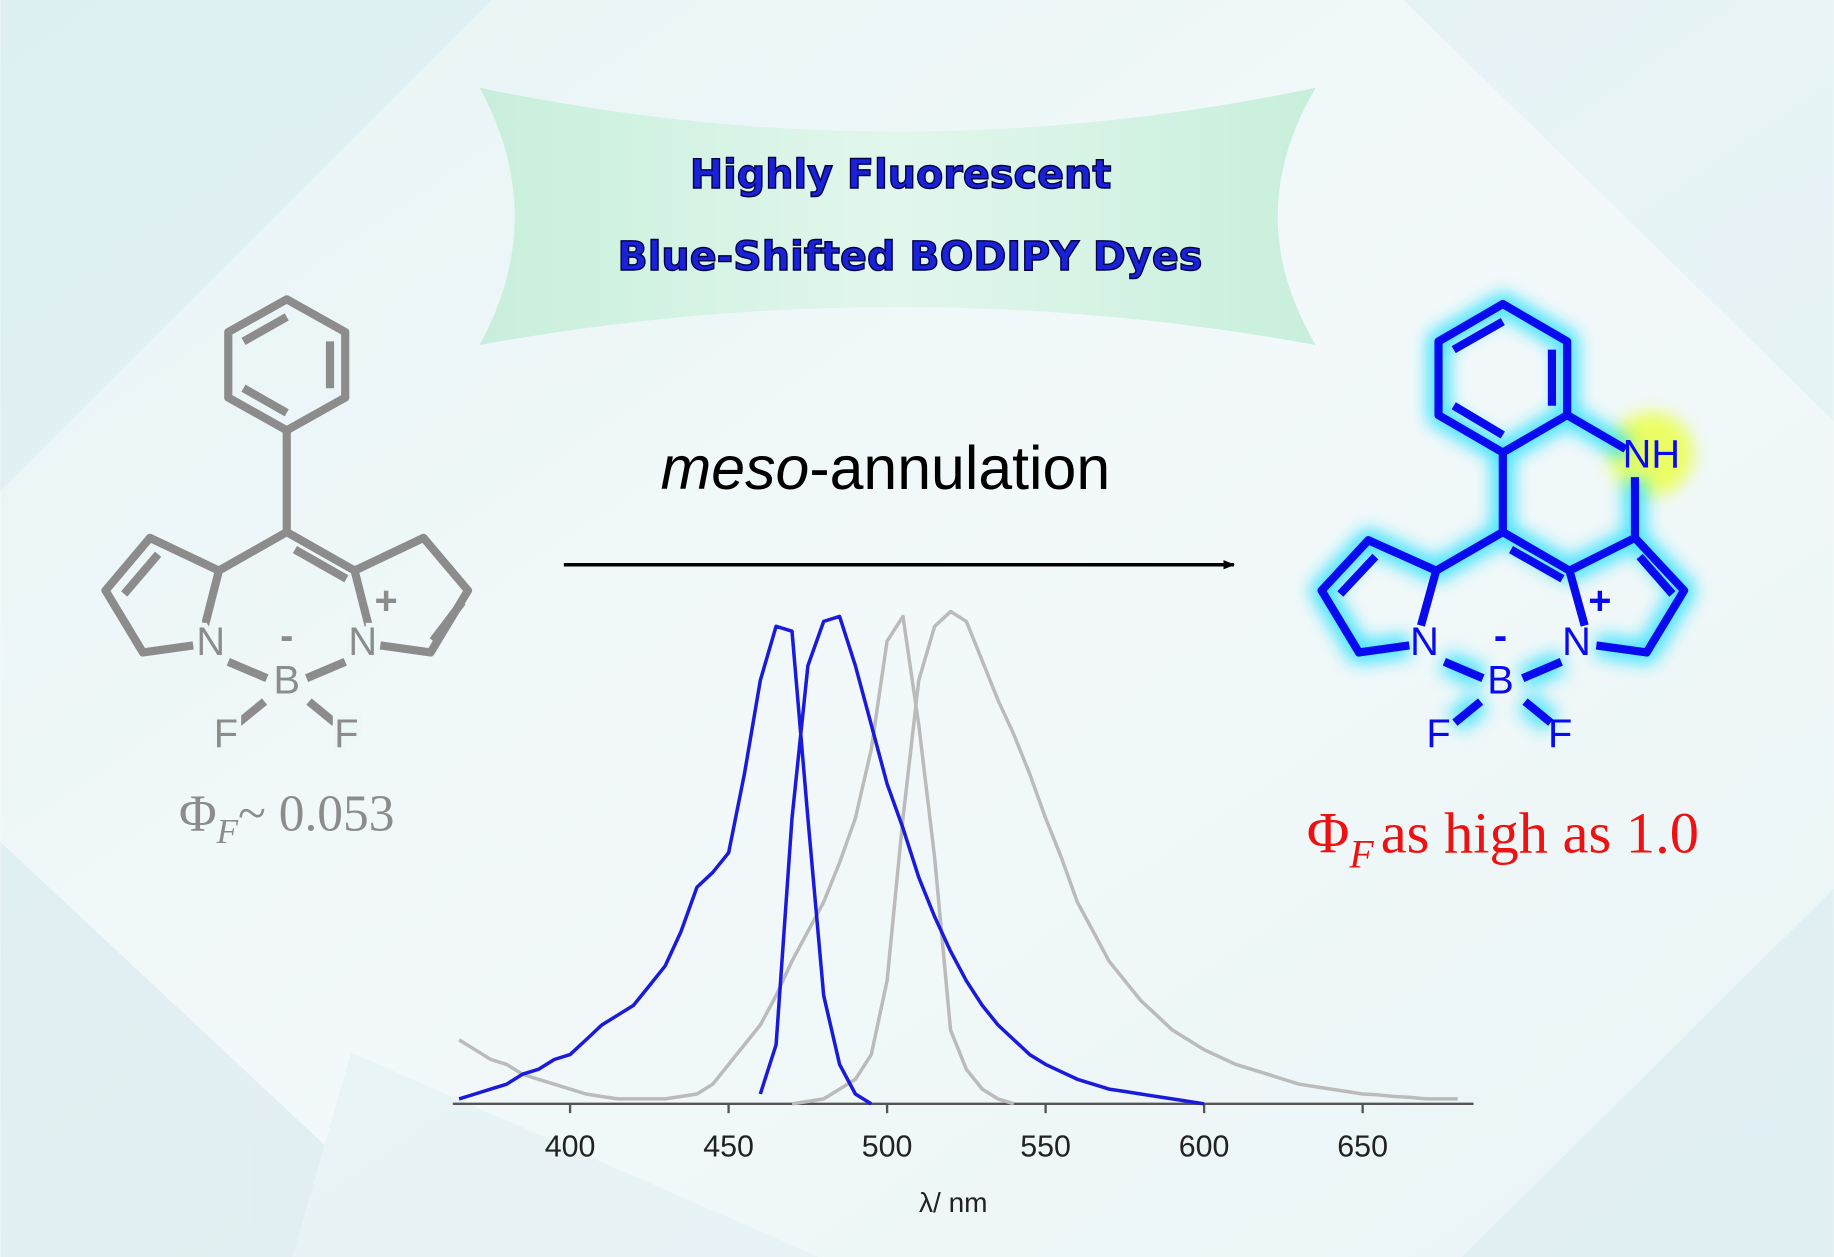  Describe the element at coordinates (887, 1146) in the screenshot. I see `x-tick-label: 500` at that location.